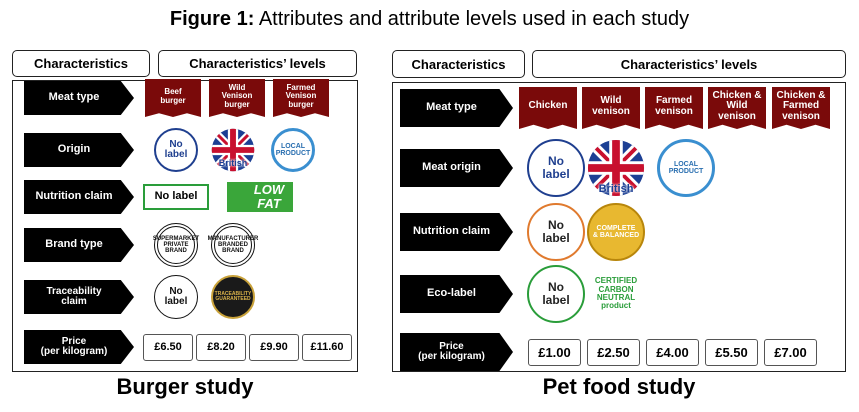 Image resolution: width=859 pixels, height=412 pixels. Describe the element at coordinates (233, 238) in the screenshot. I see `text-line: MANUFACTURER` at that location.